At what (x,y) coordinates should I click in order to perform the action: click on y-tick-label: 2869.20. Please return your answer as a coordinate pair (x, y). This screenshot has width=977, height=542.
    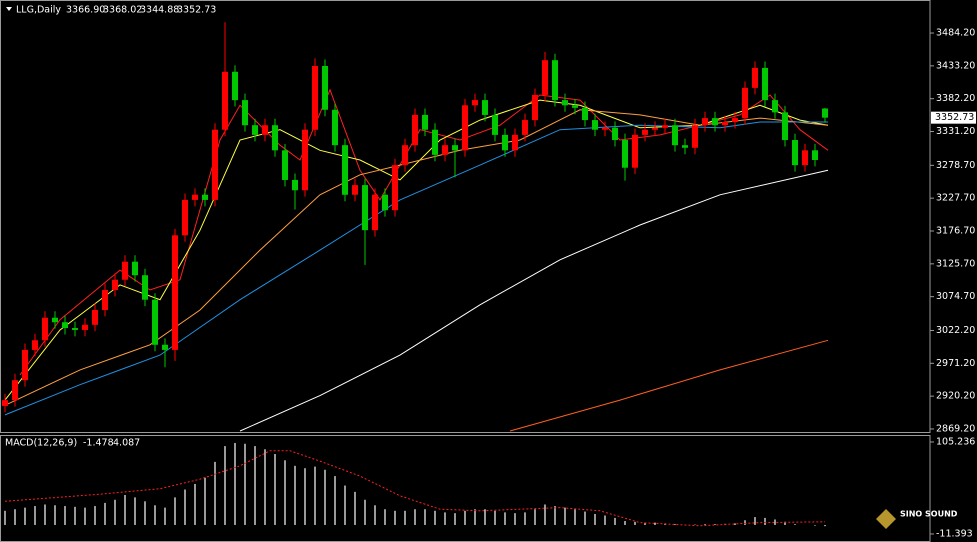
    Looking at the image, I should click on (955, 428).